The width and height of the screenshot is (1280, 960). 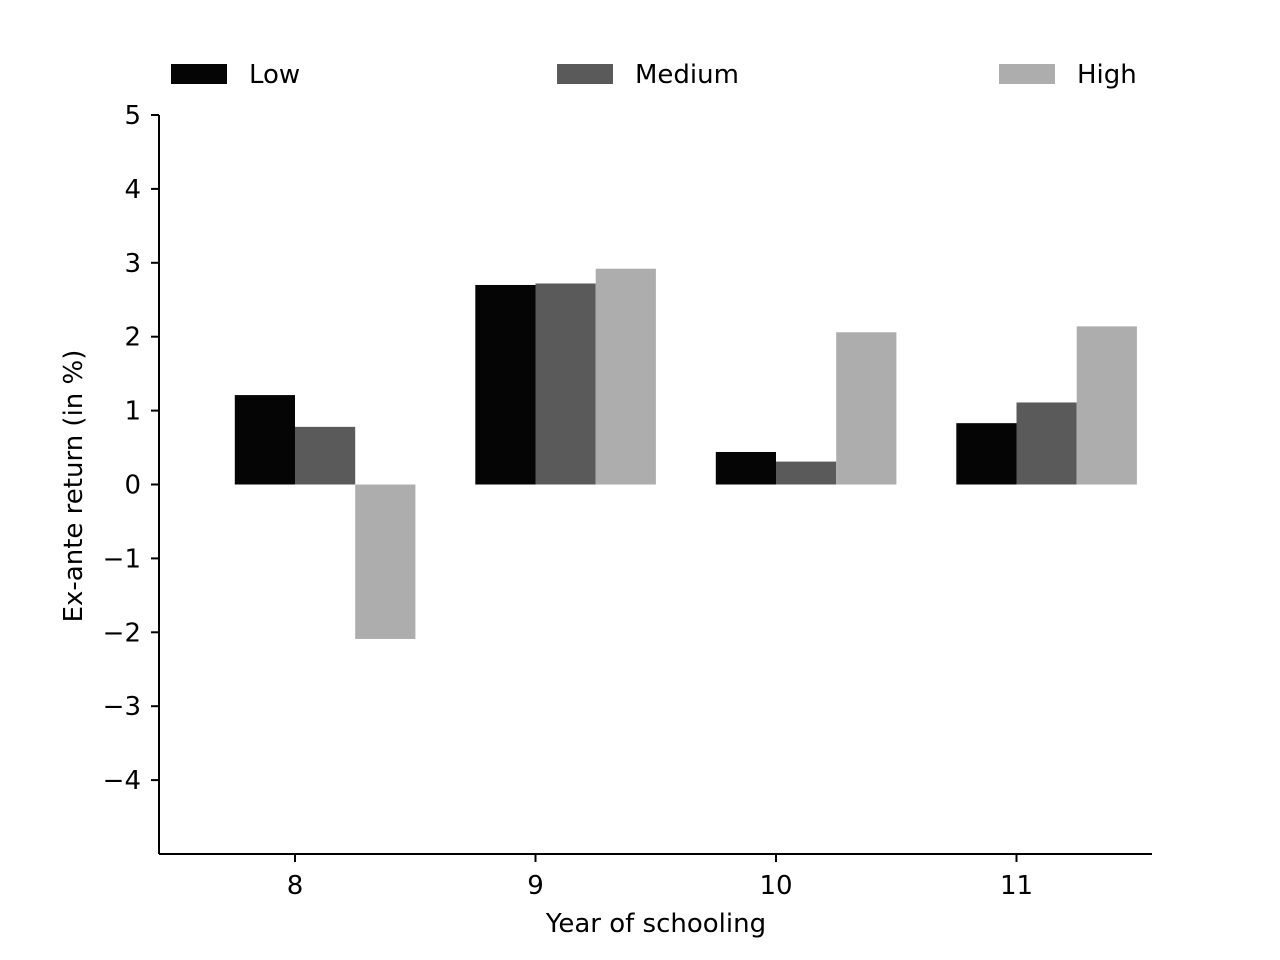 I want to click on y-tick-label: 5, so click(x=132, y=116).